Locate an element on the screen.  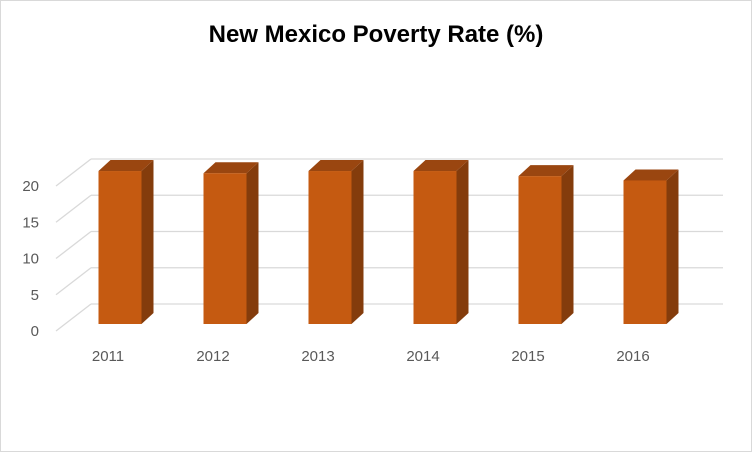
chart-title: New Mexico Poverty Rate (%) is located at coordinates (376, 34).